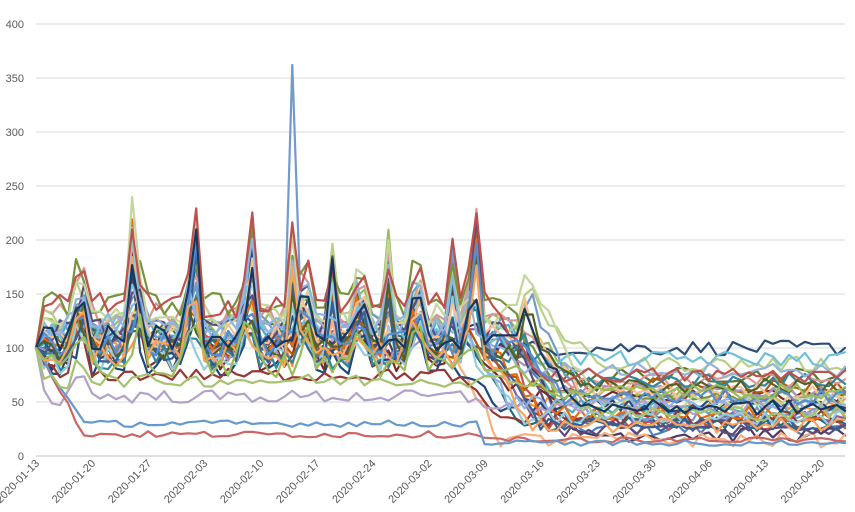 The image size is (855, 512). I want to click on x-tick-label: 2020-02-10, so click(242, 482).